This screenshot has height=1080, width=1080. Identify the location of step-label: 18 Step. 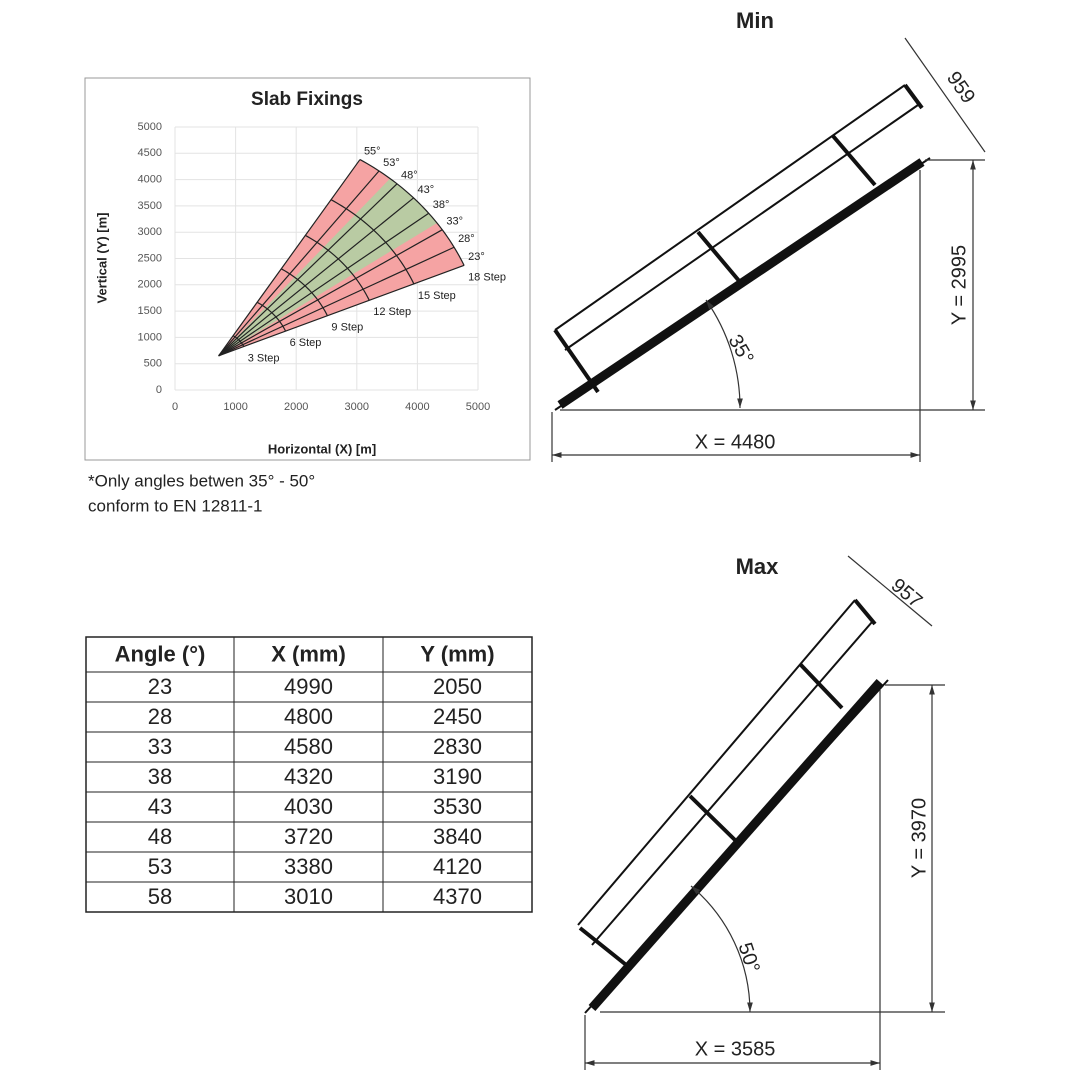
(487, 277).